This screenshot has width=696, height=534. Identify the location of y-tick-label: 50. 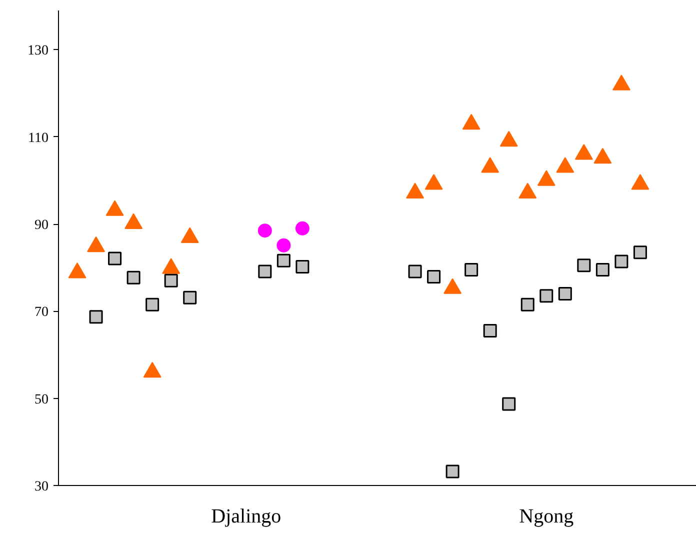
(41, 400).